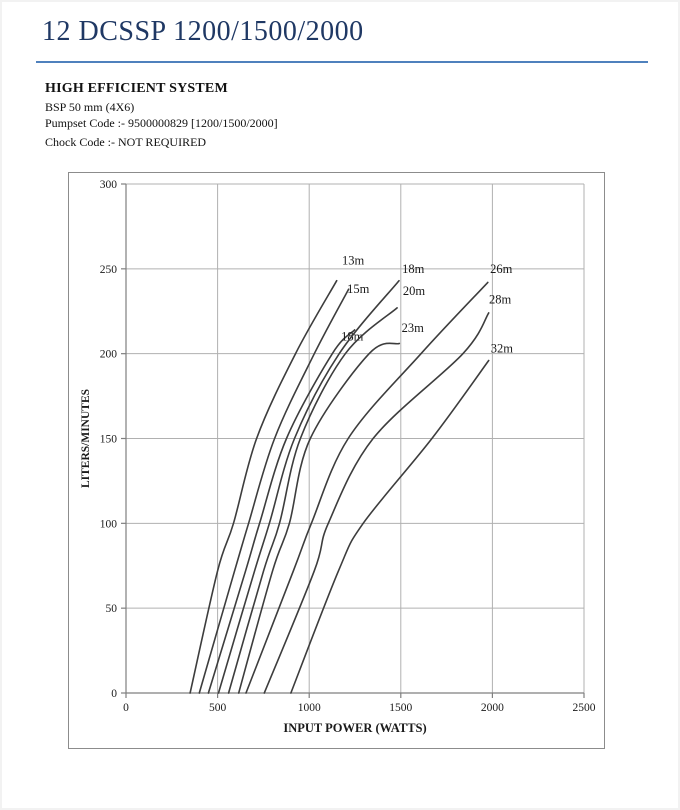  I want to click on curve-label-28m: 28m, so click(500, 299).